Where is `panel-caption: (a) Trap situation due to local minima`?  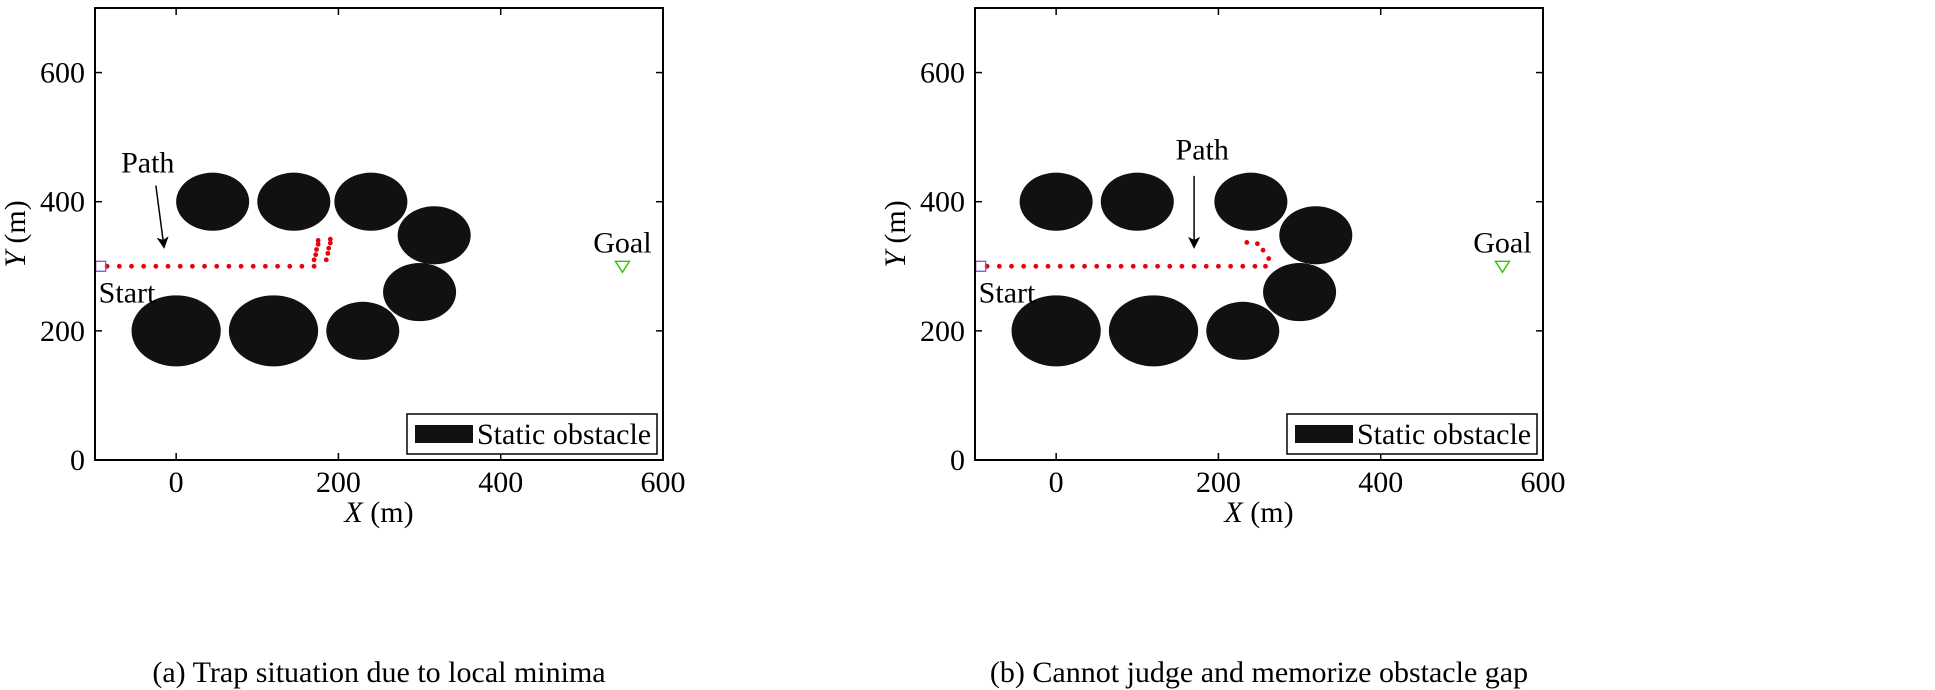 panel-caption: (a) Trap situation due to local minima is located at coordinates (378, 672).